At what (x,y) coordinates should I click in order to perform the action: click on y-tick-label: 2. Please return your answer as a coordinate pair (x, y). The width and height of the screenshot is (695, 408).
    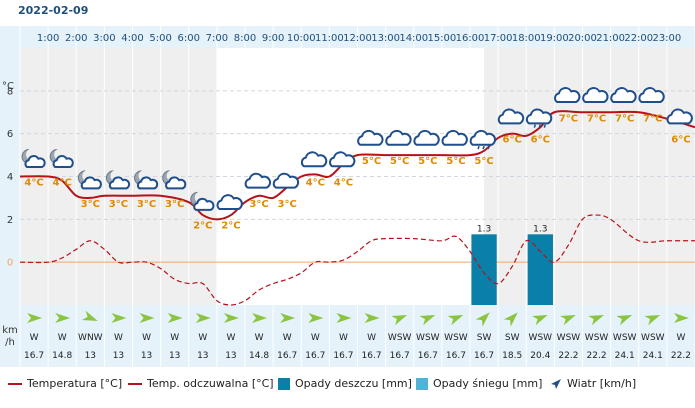
    Looking at the image, I should click on (10, 220).